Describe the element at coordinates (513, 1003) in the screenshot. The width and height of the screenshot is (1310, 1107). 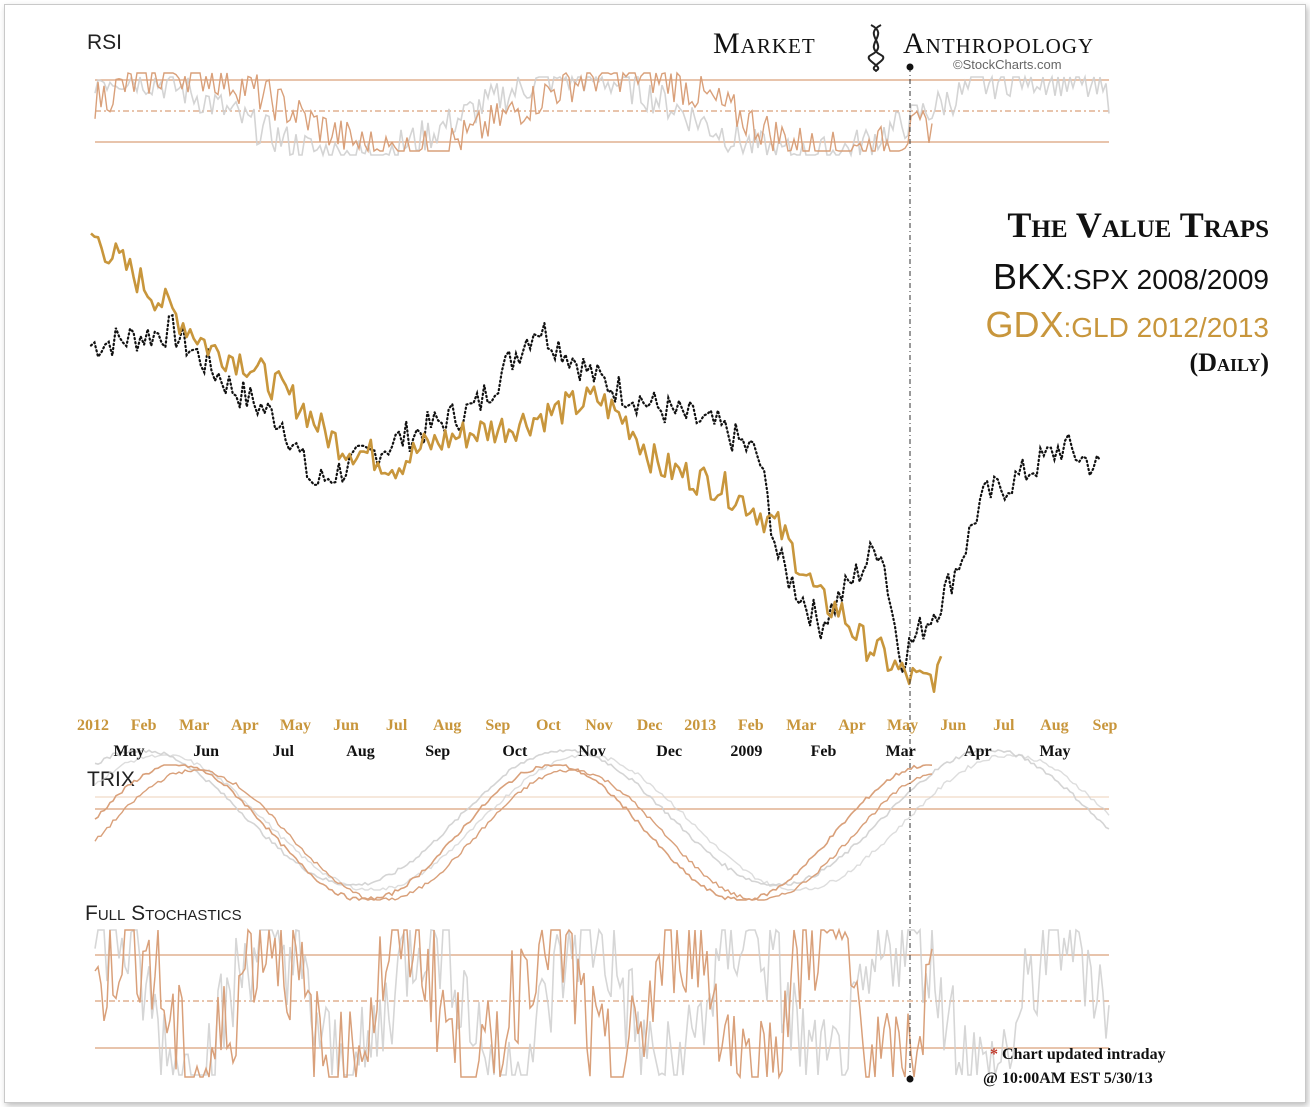
I see `stoch-copper-line` at that location.